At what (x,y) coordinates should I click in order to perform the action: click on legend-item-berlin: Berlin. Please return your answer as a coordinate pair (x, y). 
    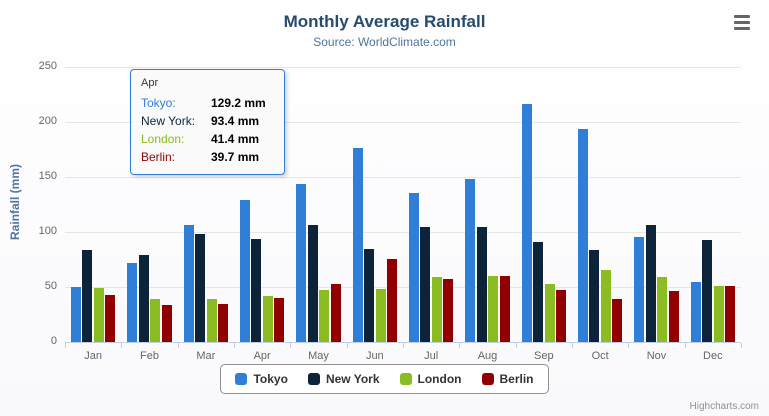
    Looking at the image, I should click on (507, 379).